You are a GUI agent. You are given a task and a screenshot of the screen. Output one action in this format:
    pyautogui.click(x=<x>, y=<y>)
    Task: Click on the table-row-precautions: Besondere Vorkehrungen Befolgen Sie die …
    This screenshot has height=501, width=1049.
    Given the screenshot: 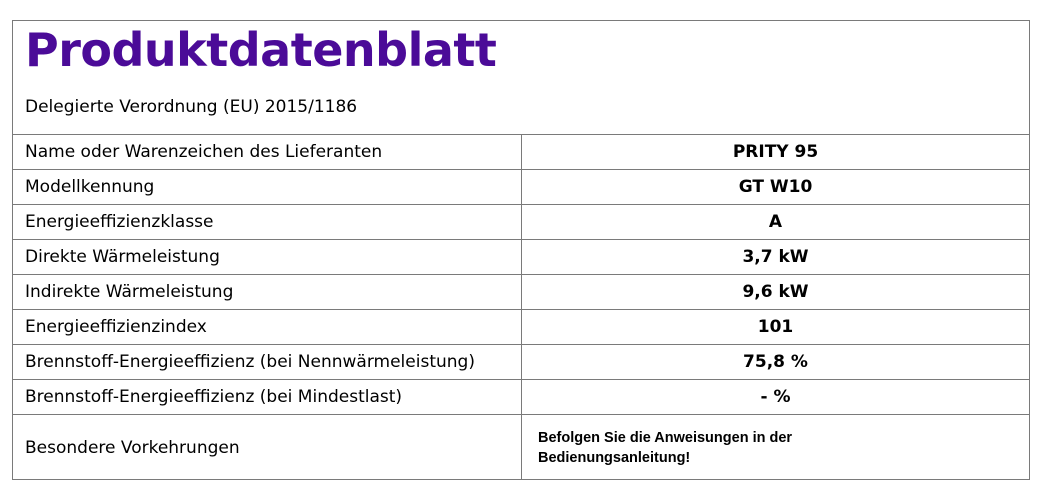 What is the action you would take?
    pyautogui.click(x=521, y=447)
    